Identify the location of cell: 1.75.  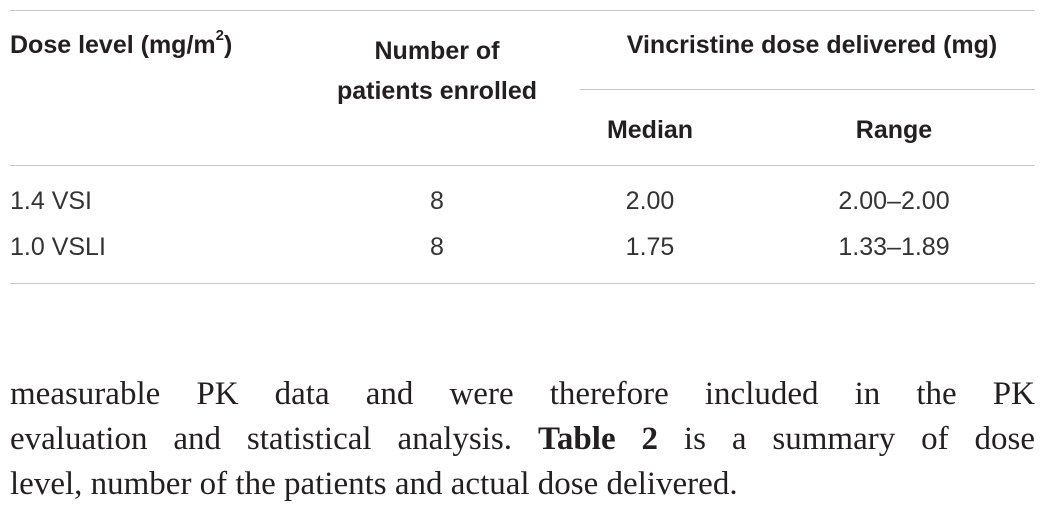
(650, 247).